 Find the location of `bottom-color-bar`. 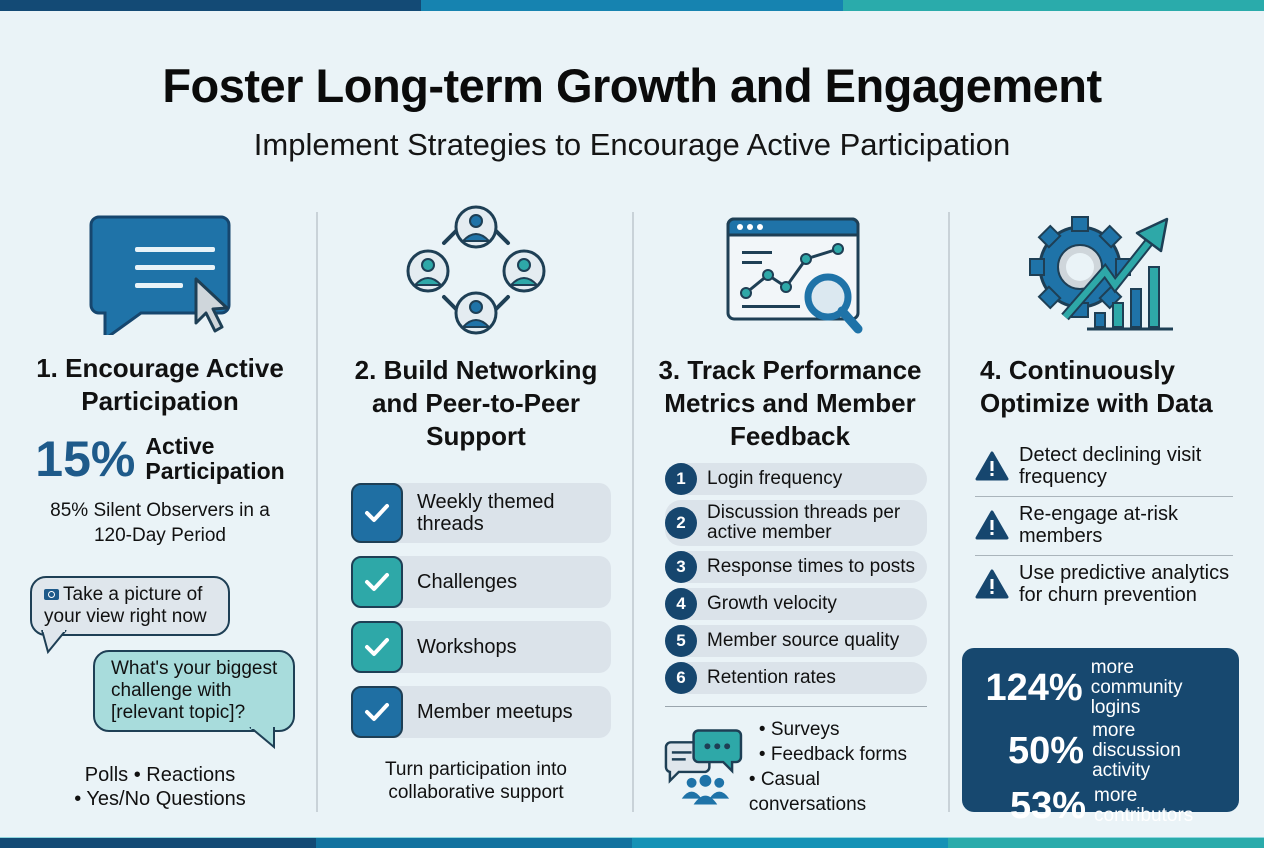

bottom-color-bar is located at coordinates (632, 842).